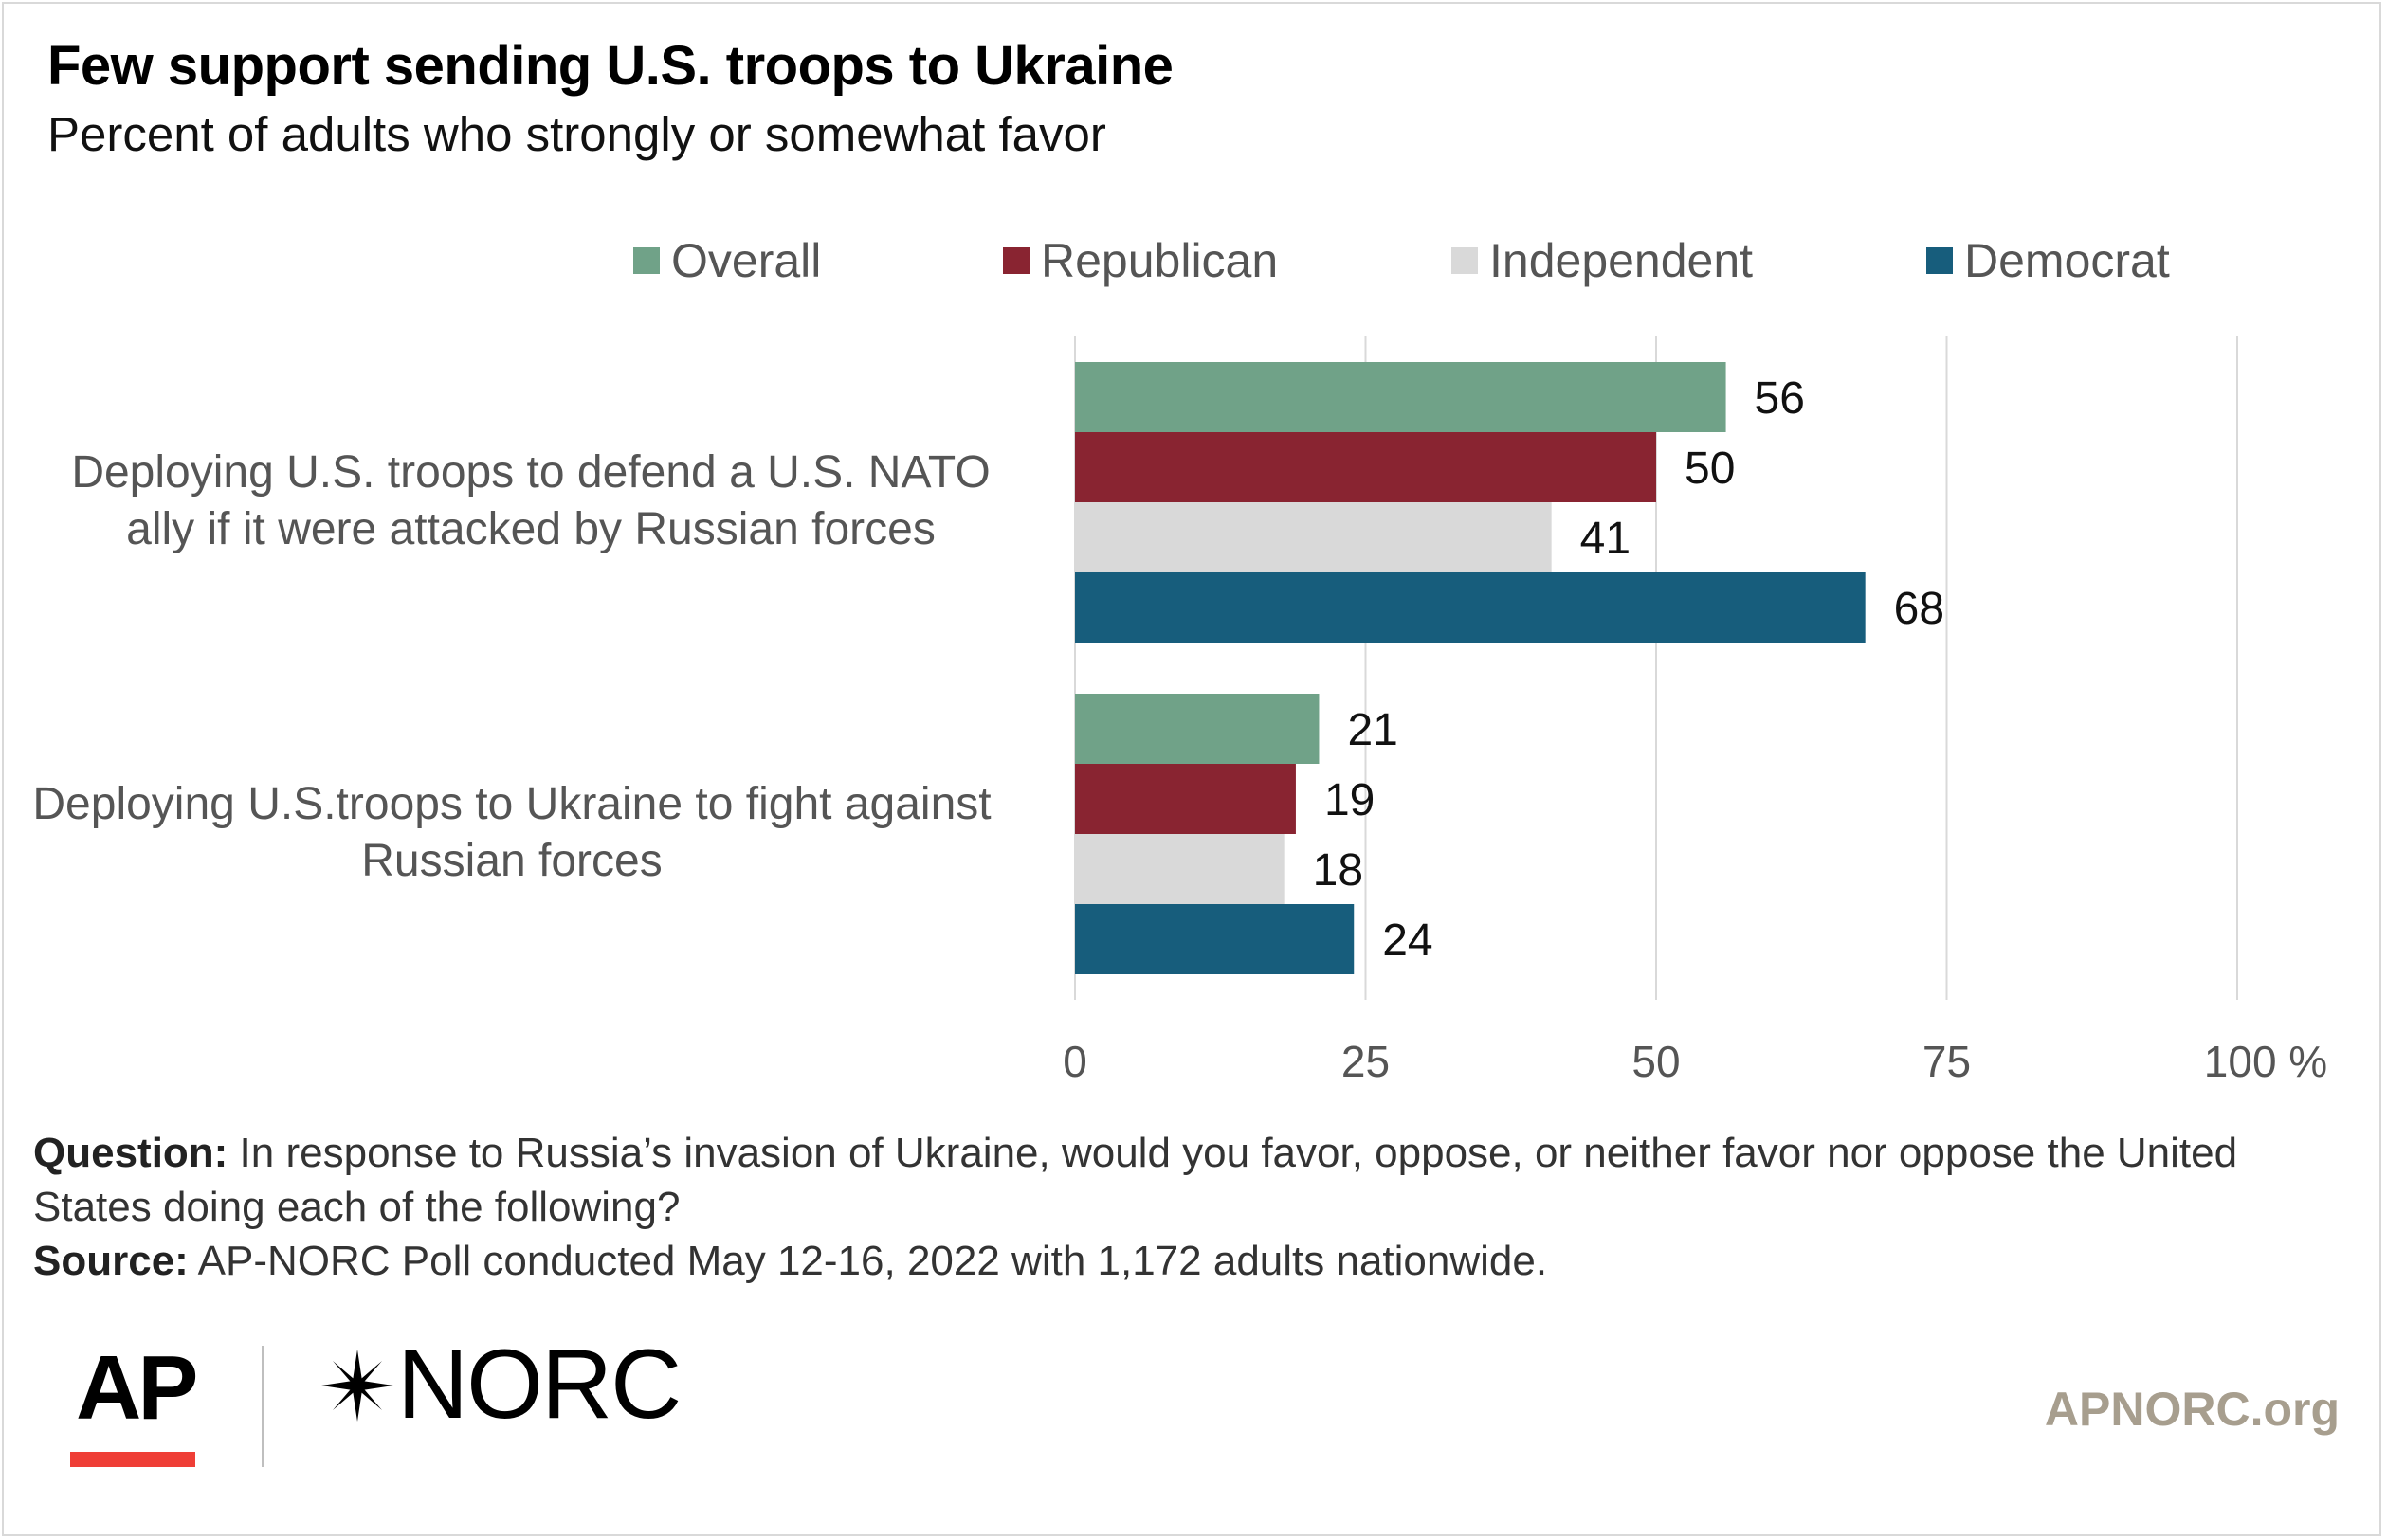  I want to click on legend-label-overall: Overall, so click(746, 260).